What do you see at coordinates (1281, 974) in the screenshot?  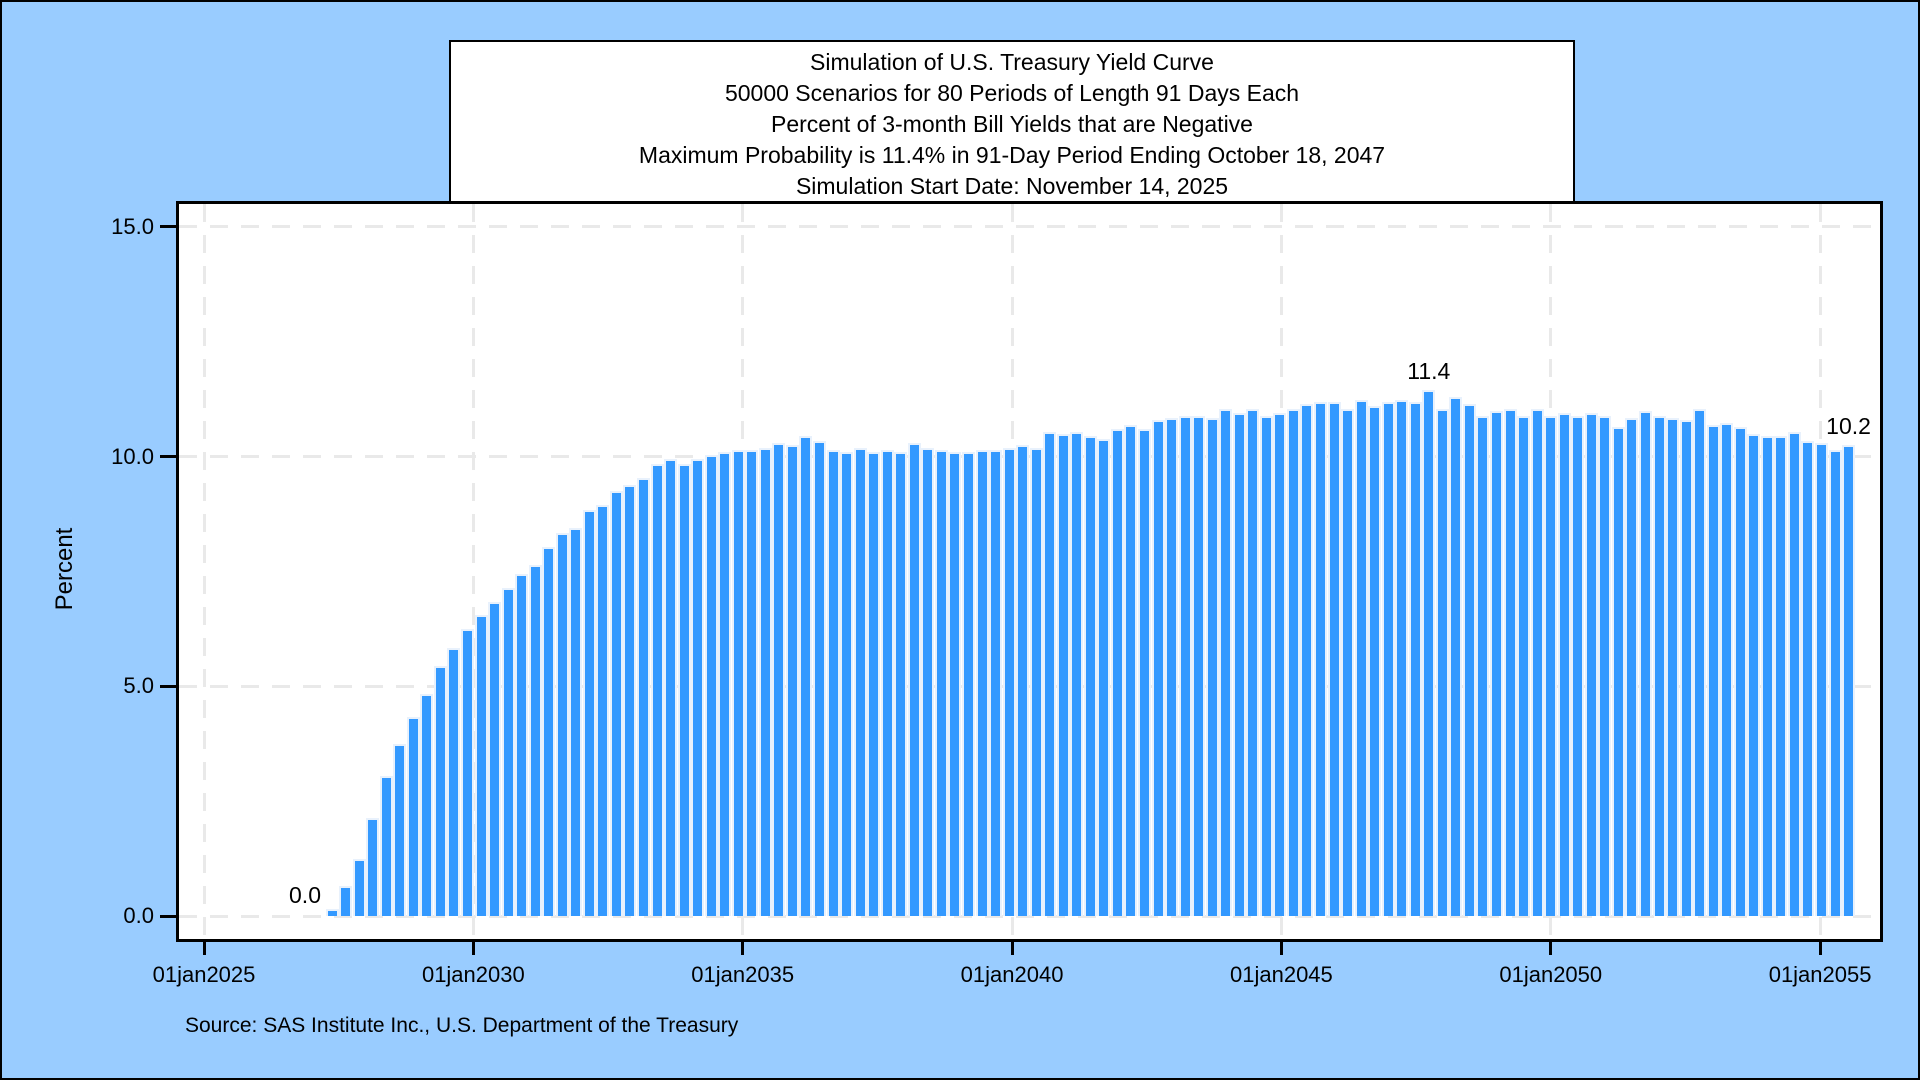 I see `x-tick-label: 01jan2045` at bounding box center [1281, 974].